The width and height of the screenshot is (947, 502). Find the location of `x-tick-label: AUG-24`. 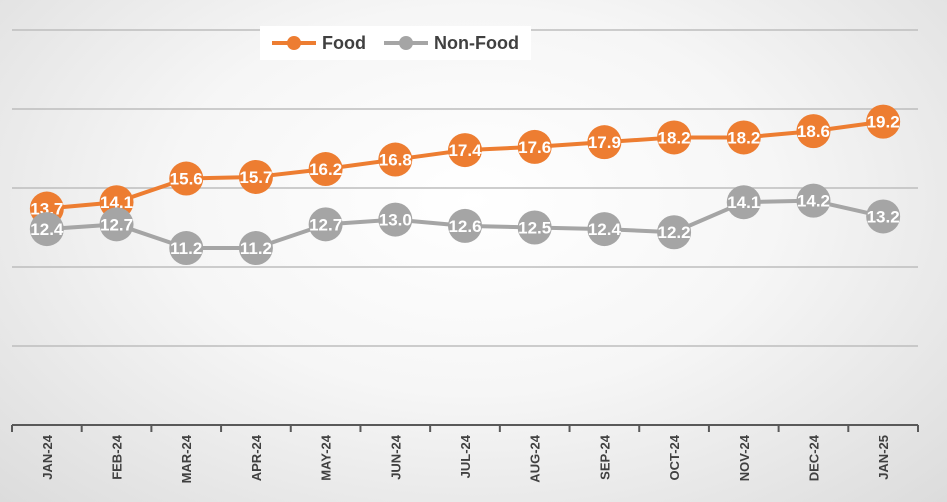

x-tick-label: AUG-24 is located at coordinates (535, 458).